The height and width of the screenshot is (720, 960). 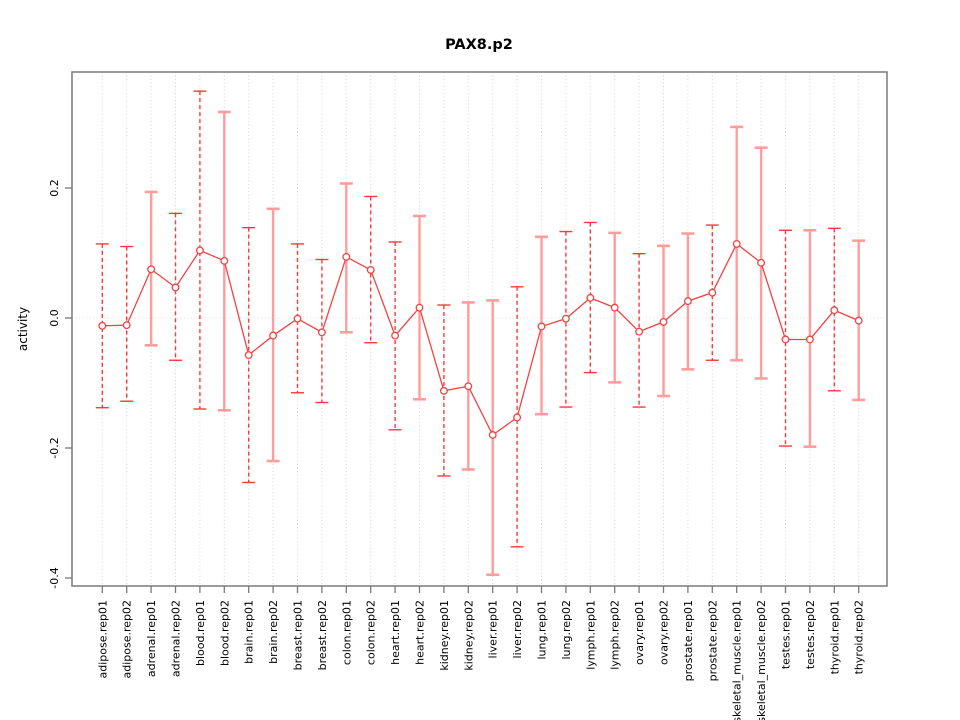 What do you see at coordinates (786, 634) in the screenshot?
I see `x-tick-label: testes.rep01` at bounding box center [786, 634].